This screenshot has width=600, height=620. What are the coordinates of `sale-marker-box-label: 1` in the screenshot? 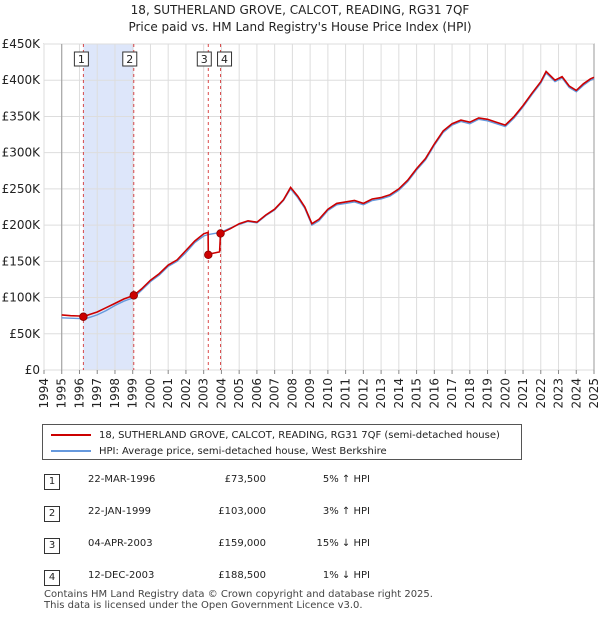 It's located at (81, 59).